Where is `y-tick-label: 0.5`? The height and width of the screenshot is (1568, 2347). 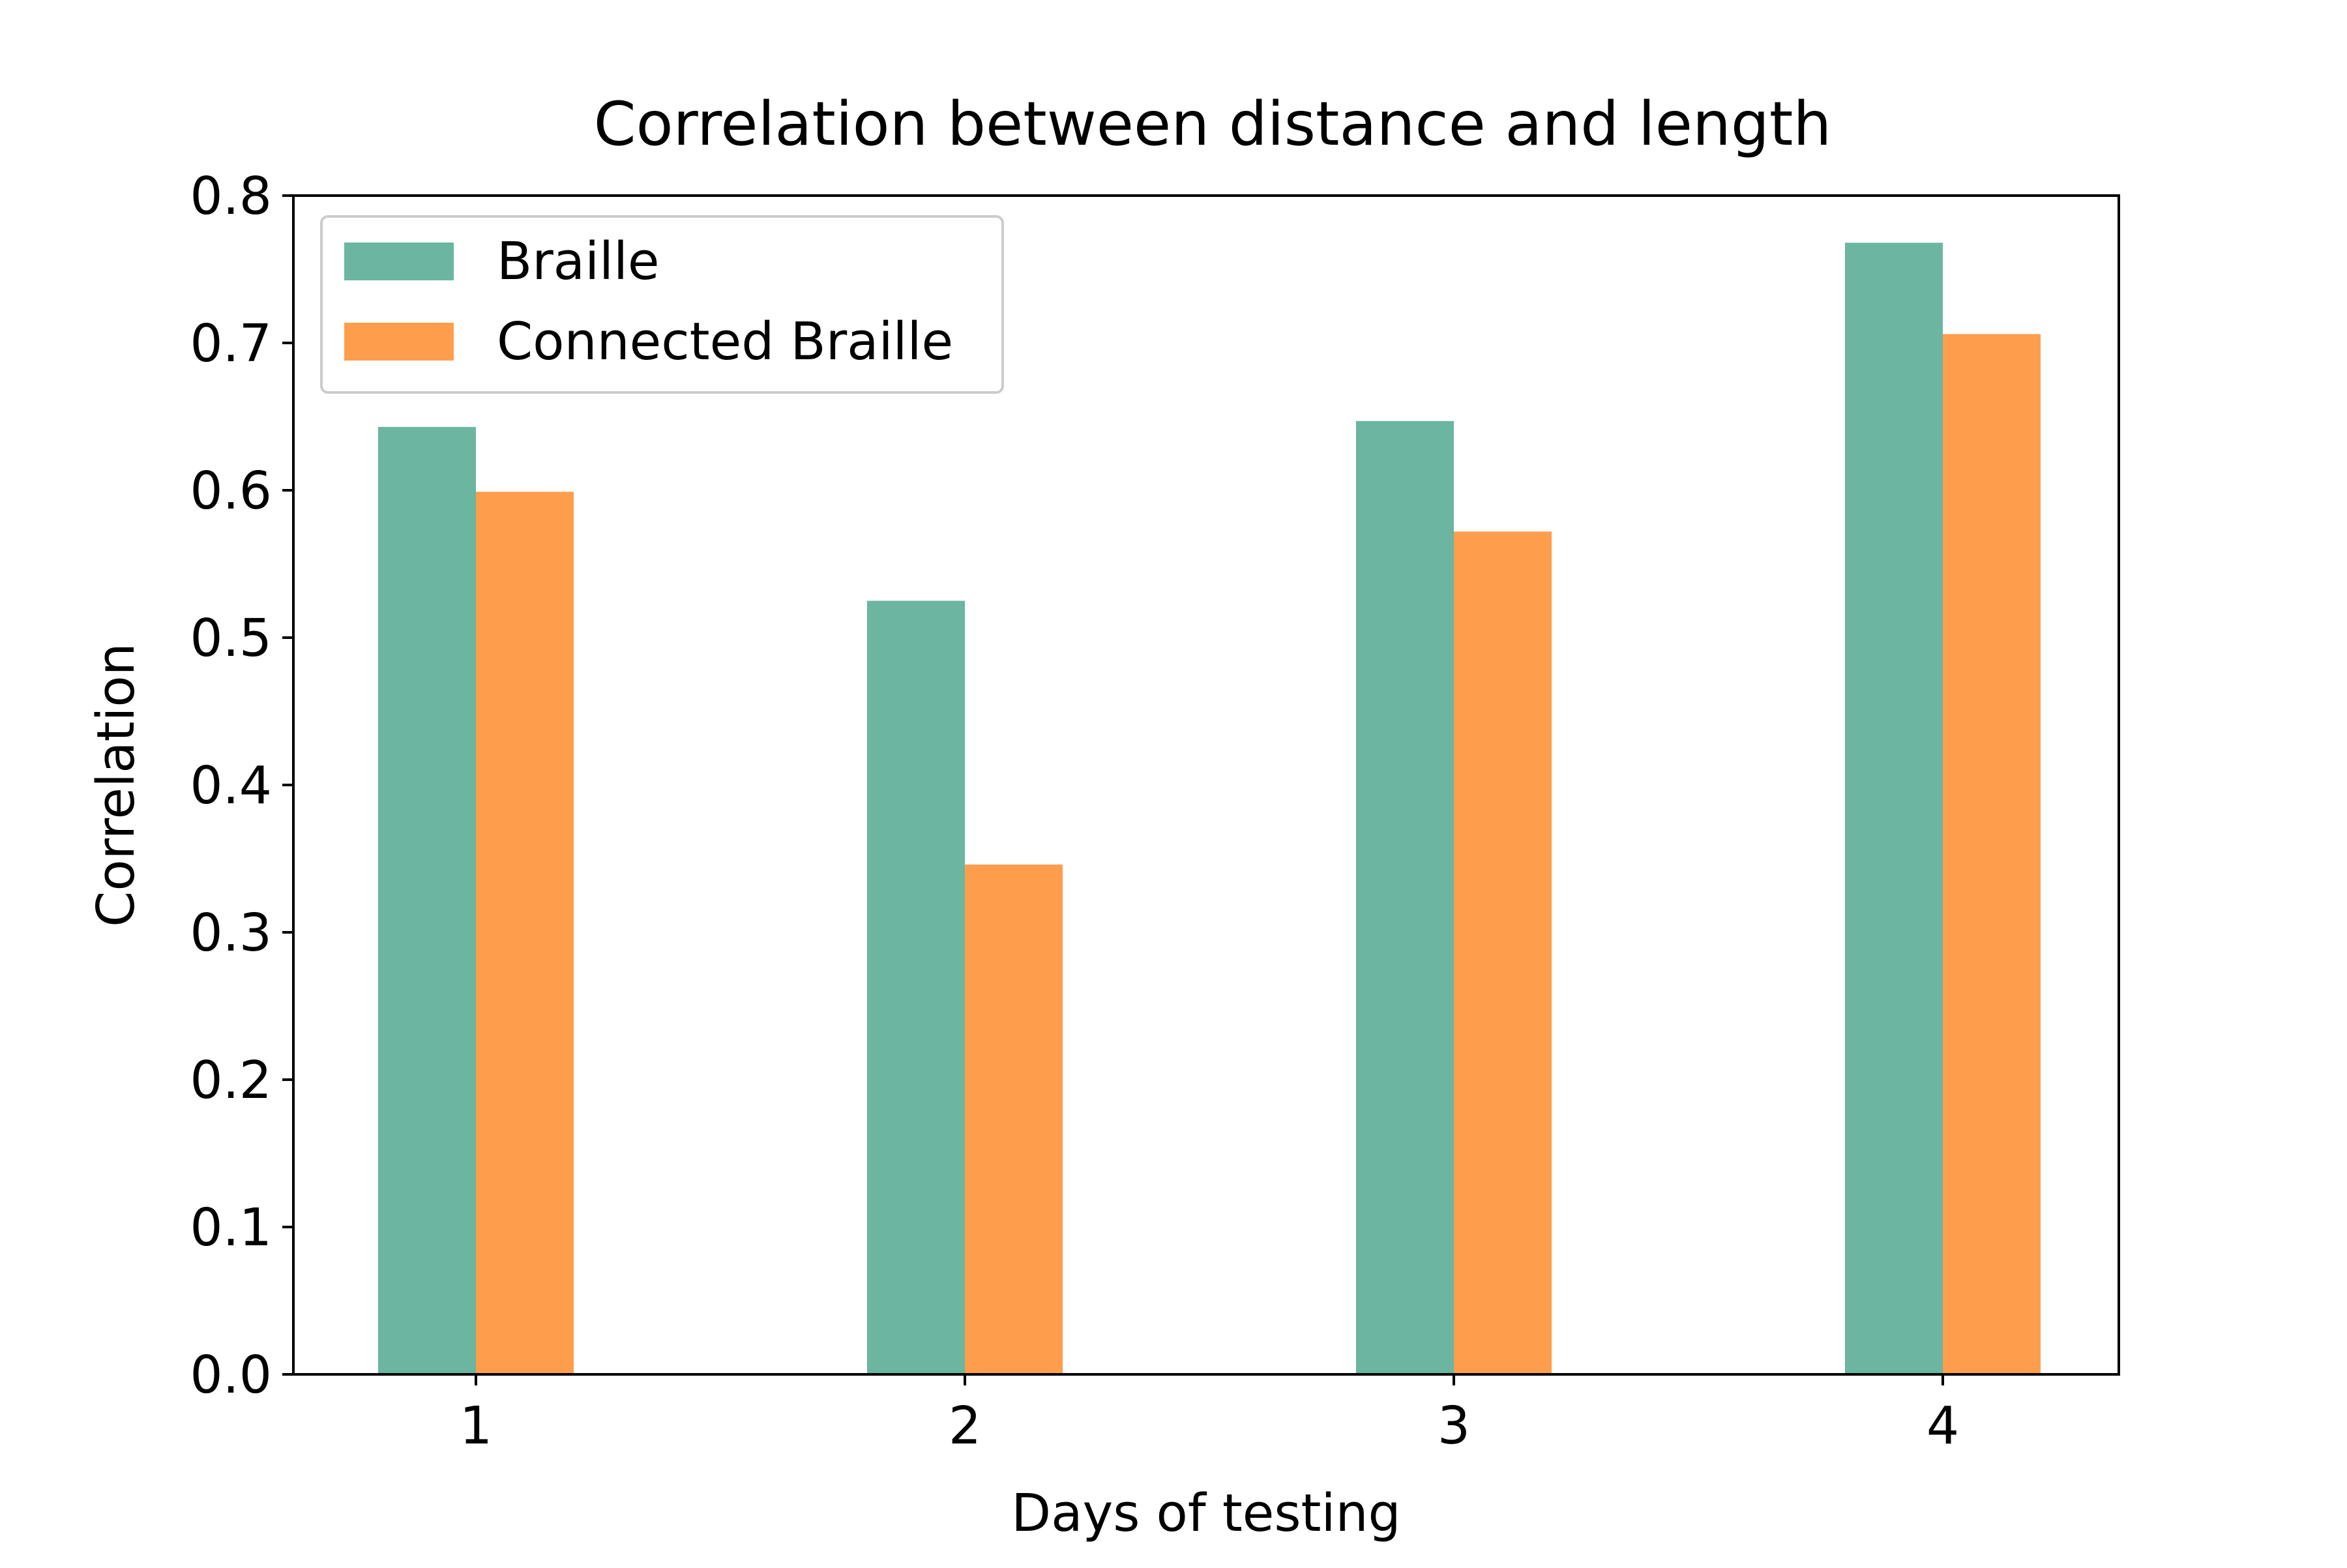 y-tick-label: 0.5 is located at coordinates (231, 638).